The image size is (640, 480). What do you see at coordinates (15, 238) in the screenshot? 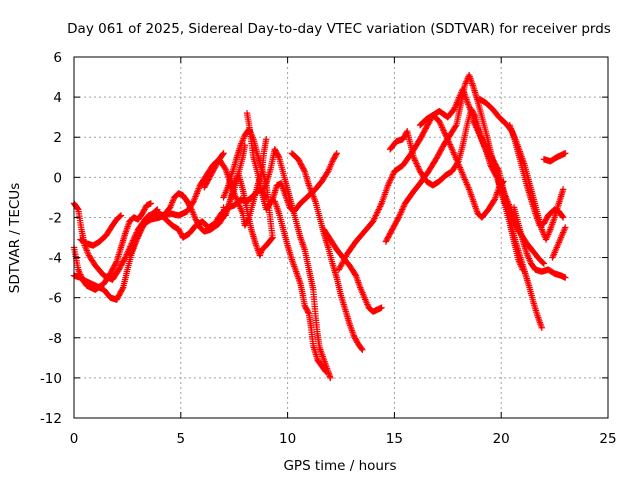
I see `y-axis-label: SDTVAR / TECUs` at bounding box center [15, 238].